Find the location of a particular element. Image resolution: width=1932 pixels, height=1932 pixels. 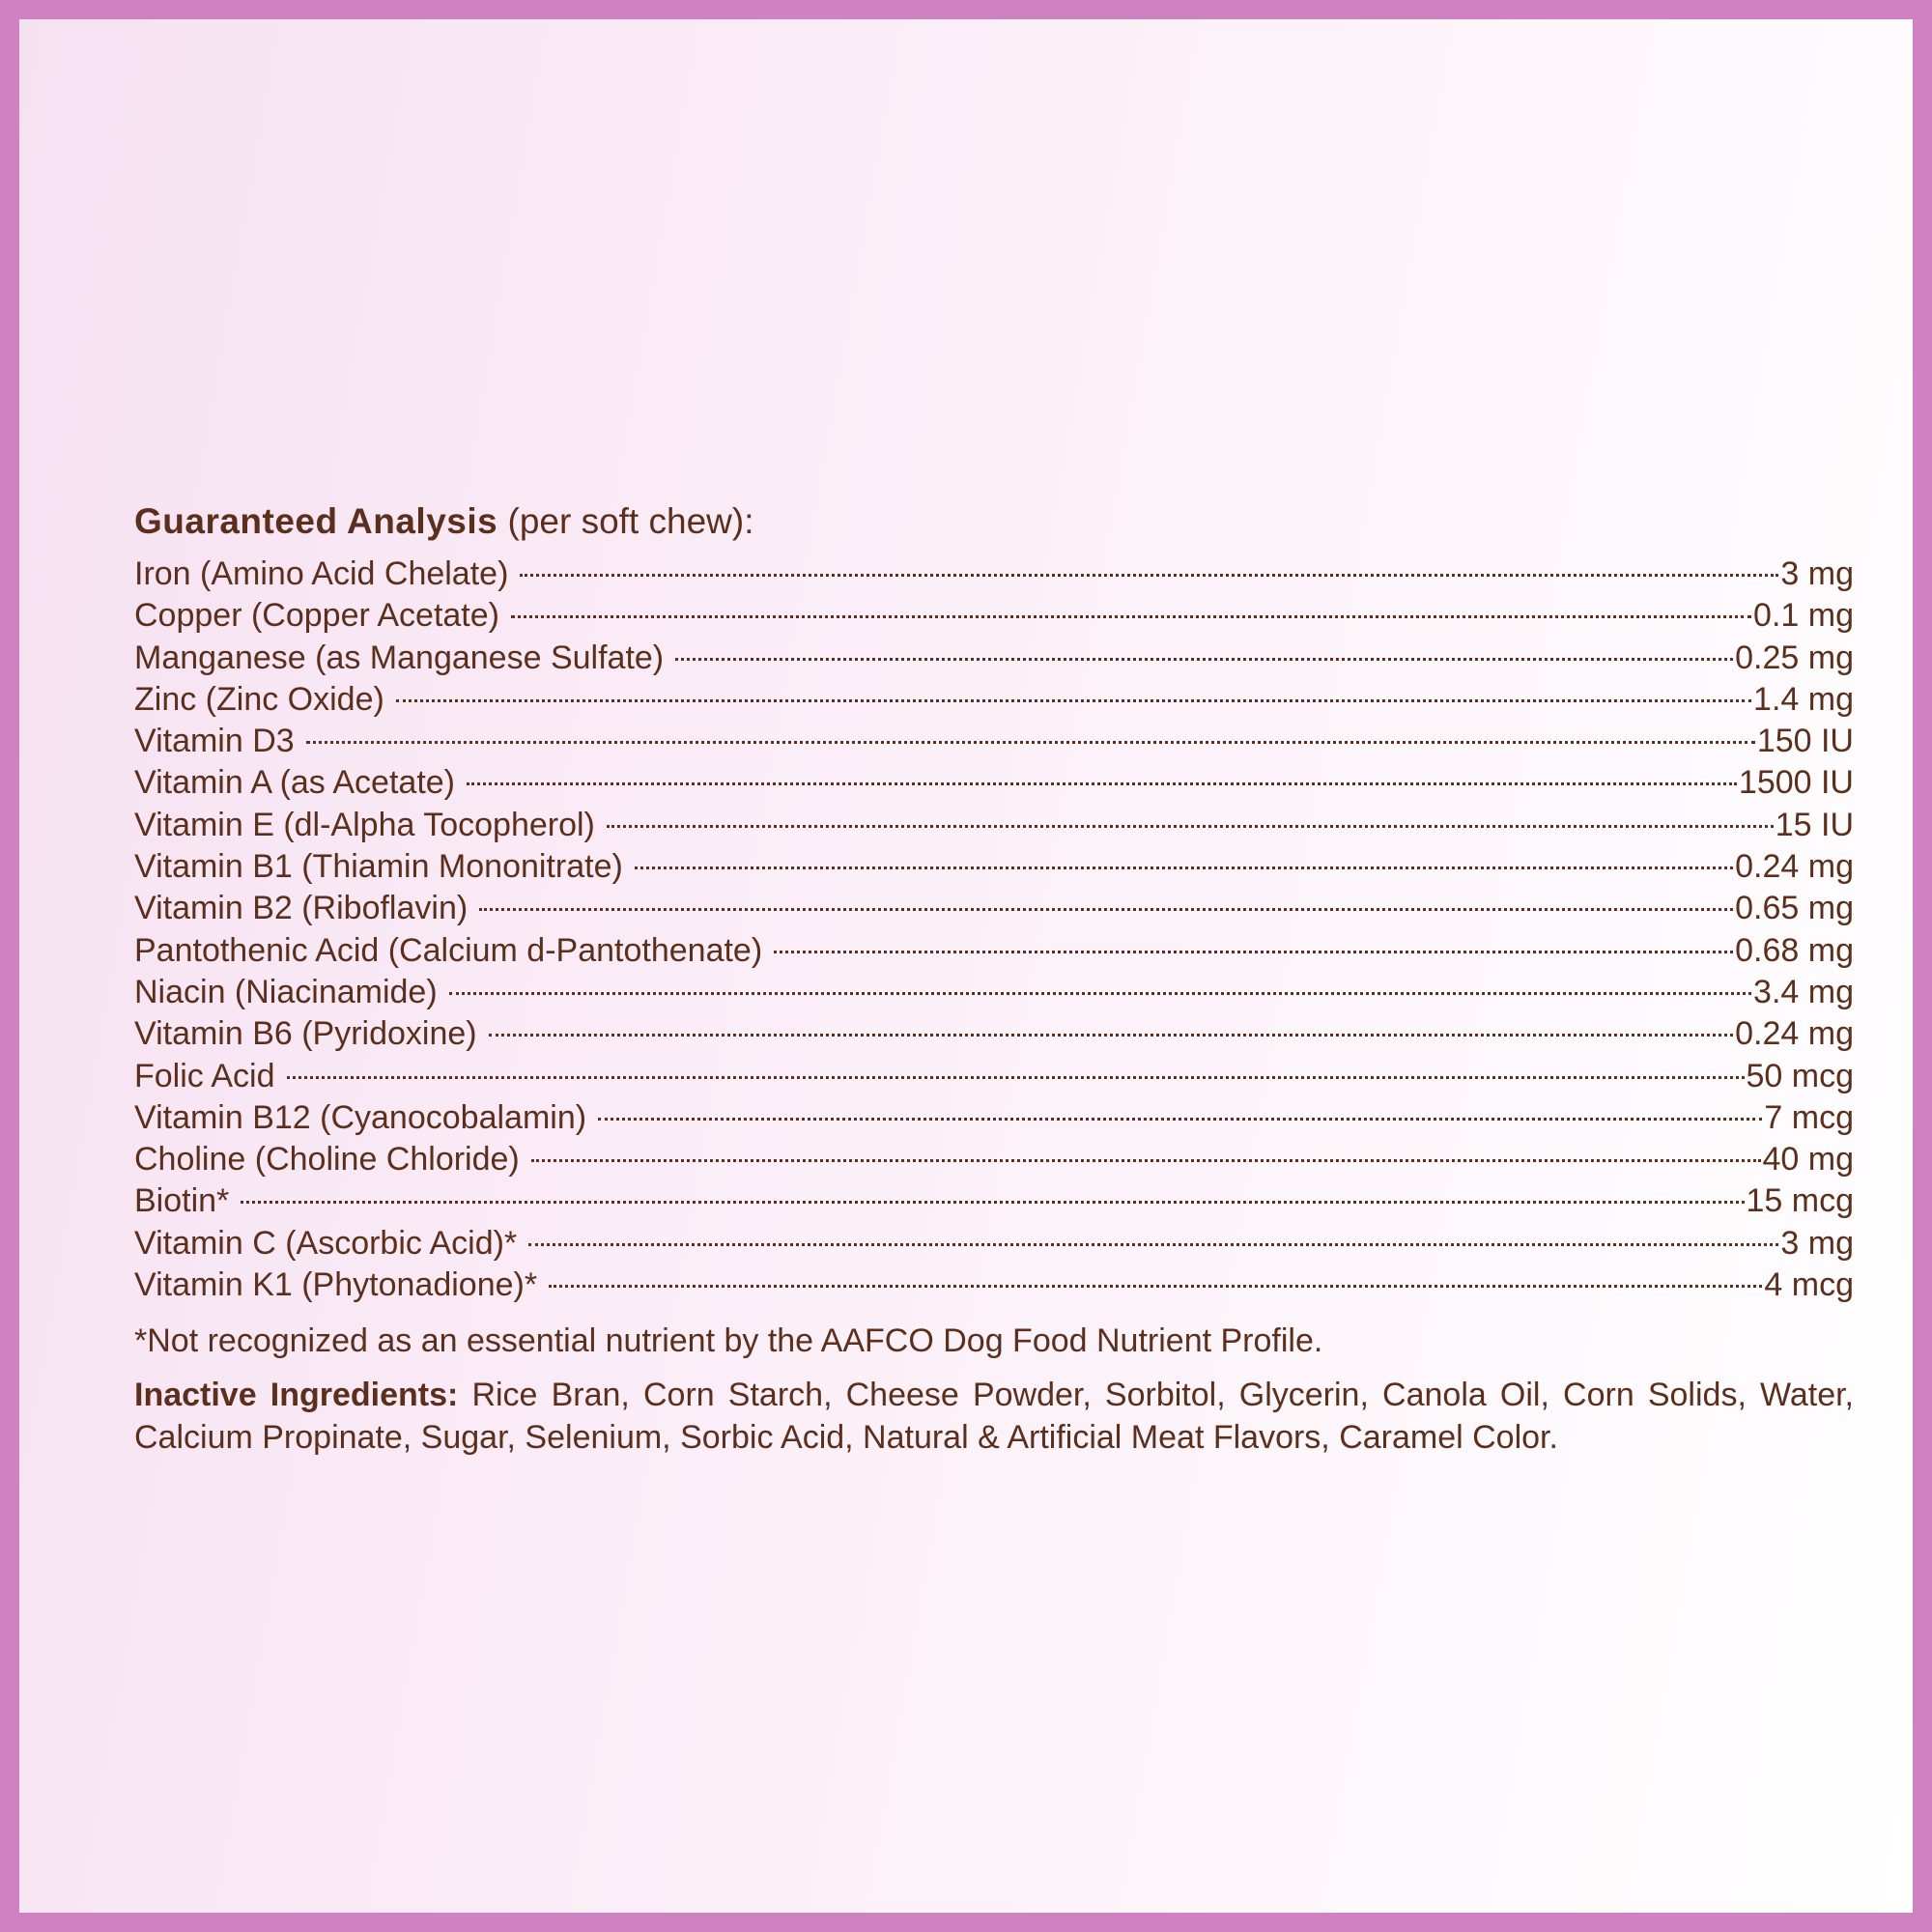

nutrient-amount: 0.1 mg is located at coordinates (1803, 616).